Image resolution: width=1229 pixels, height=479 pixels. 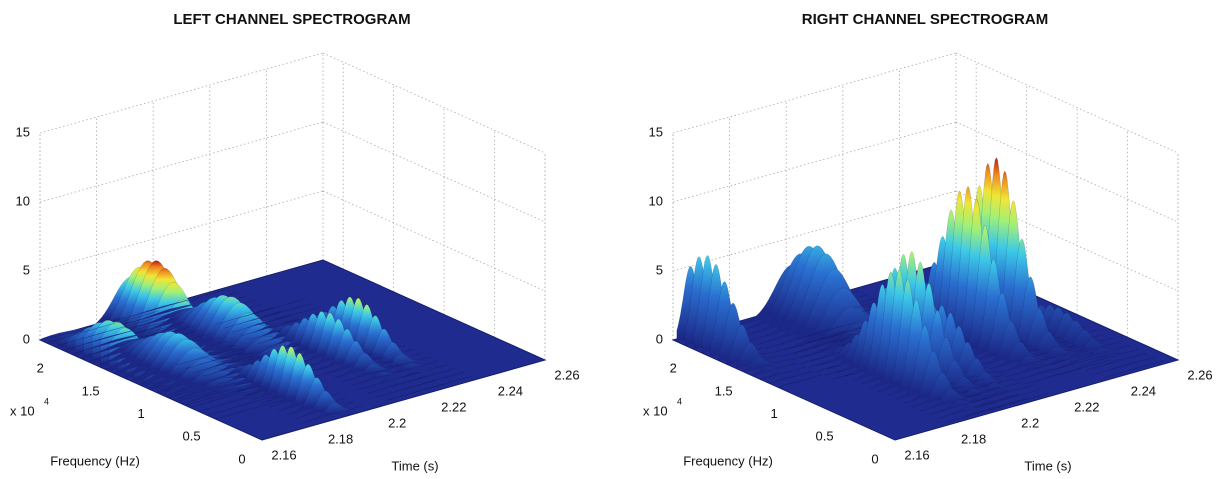 I want to click on y-offset-exponent: 4, so click(x=46, y=401).